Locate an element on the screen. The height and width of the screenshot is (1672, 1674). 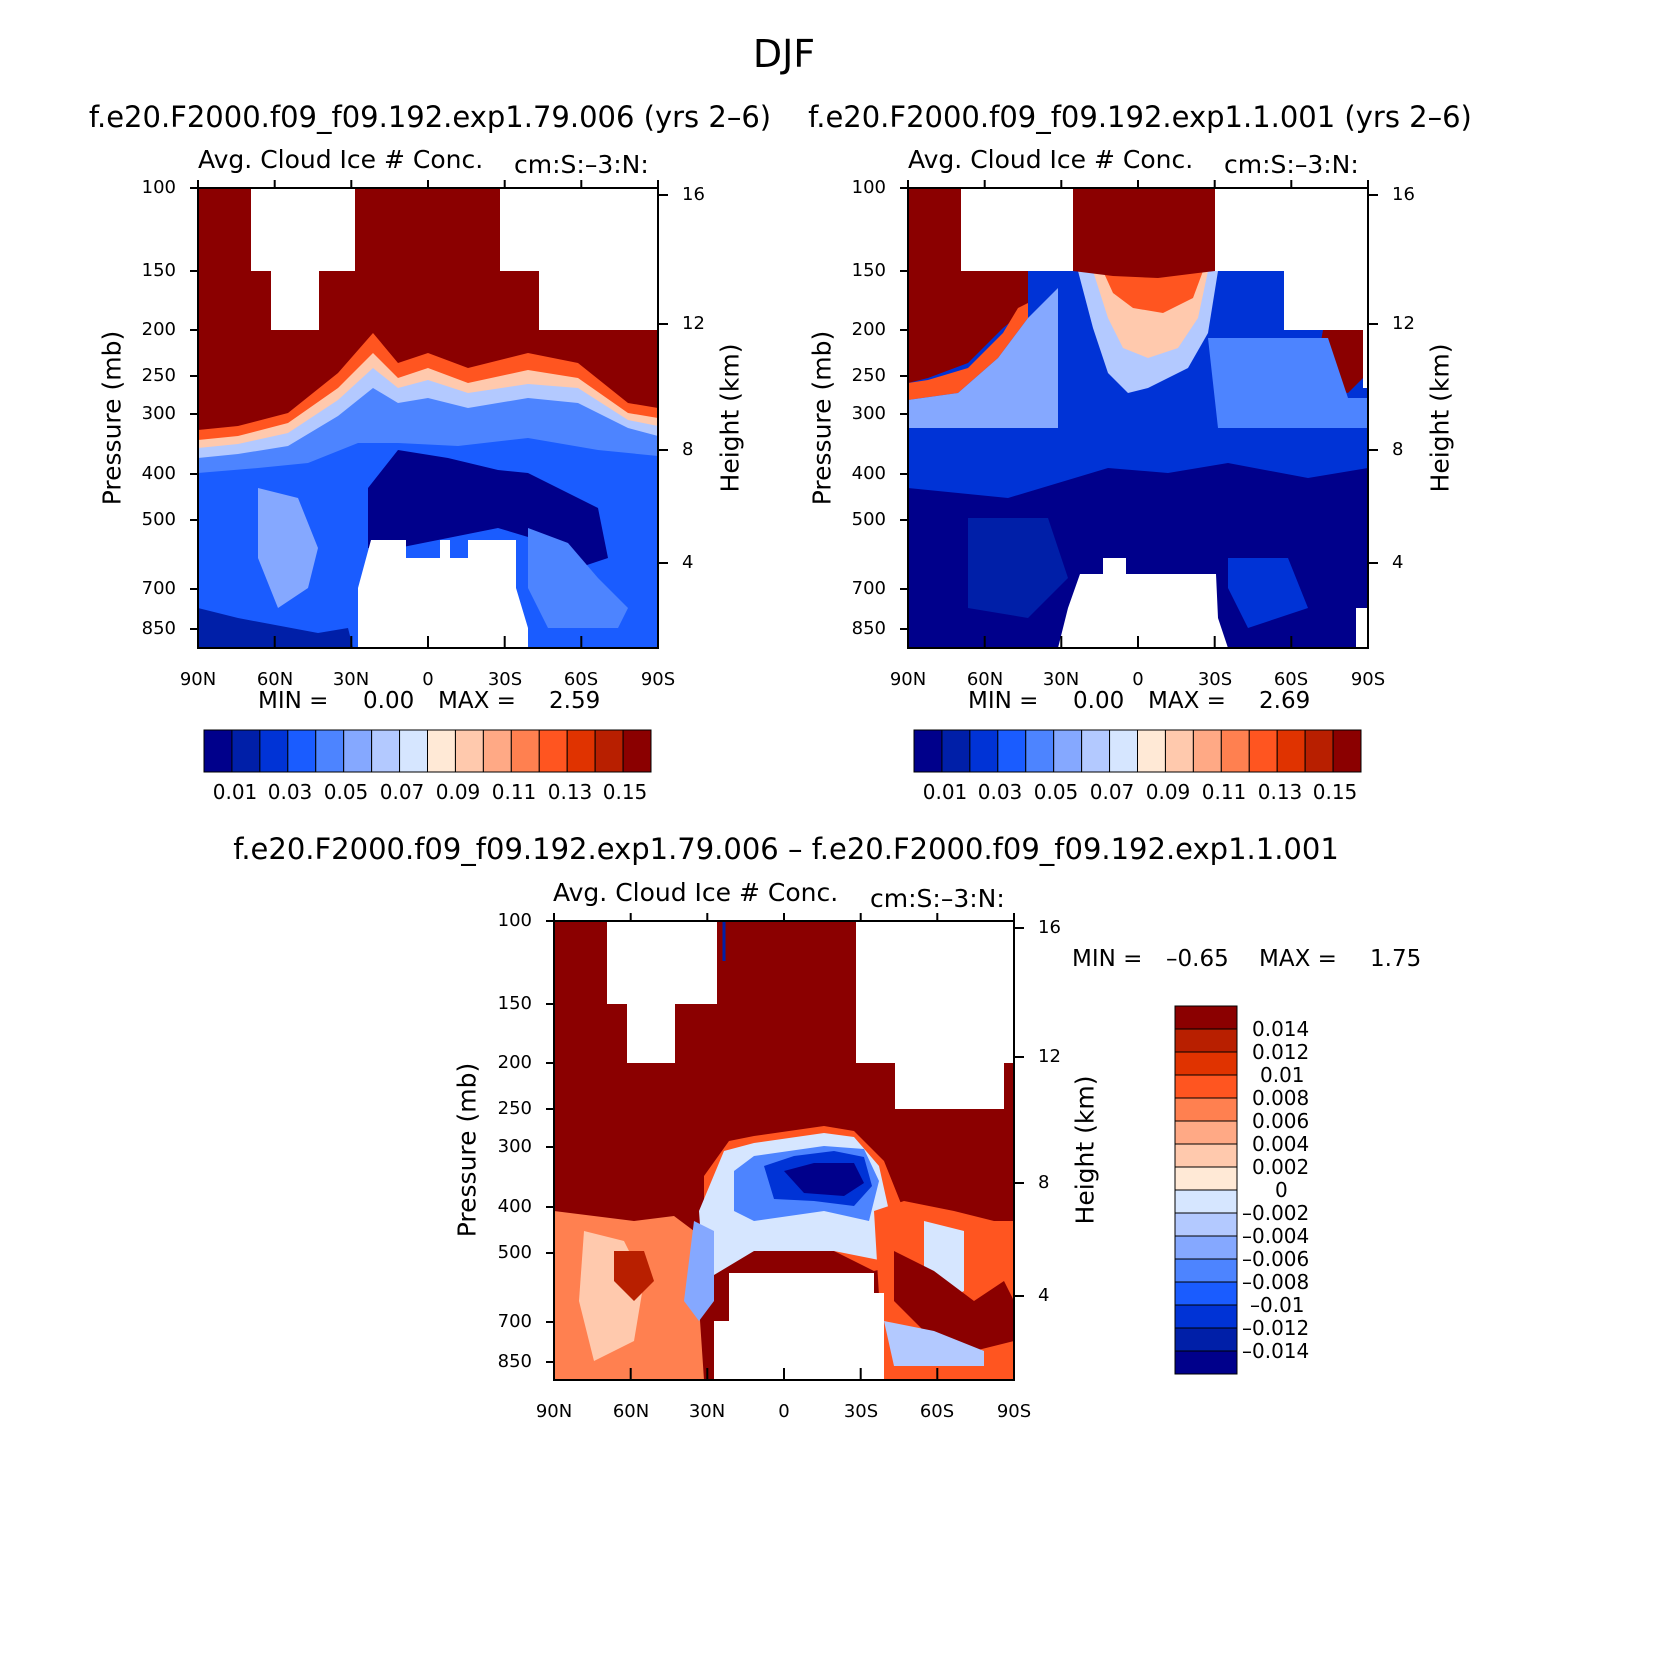
panel3-field is located at coordinates (784, 1150).